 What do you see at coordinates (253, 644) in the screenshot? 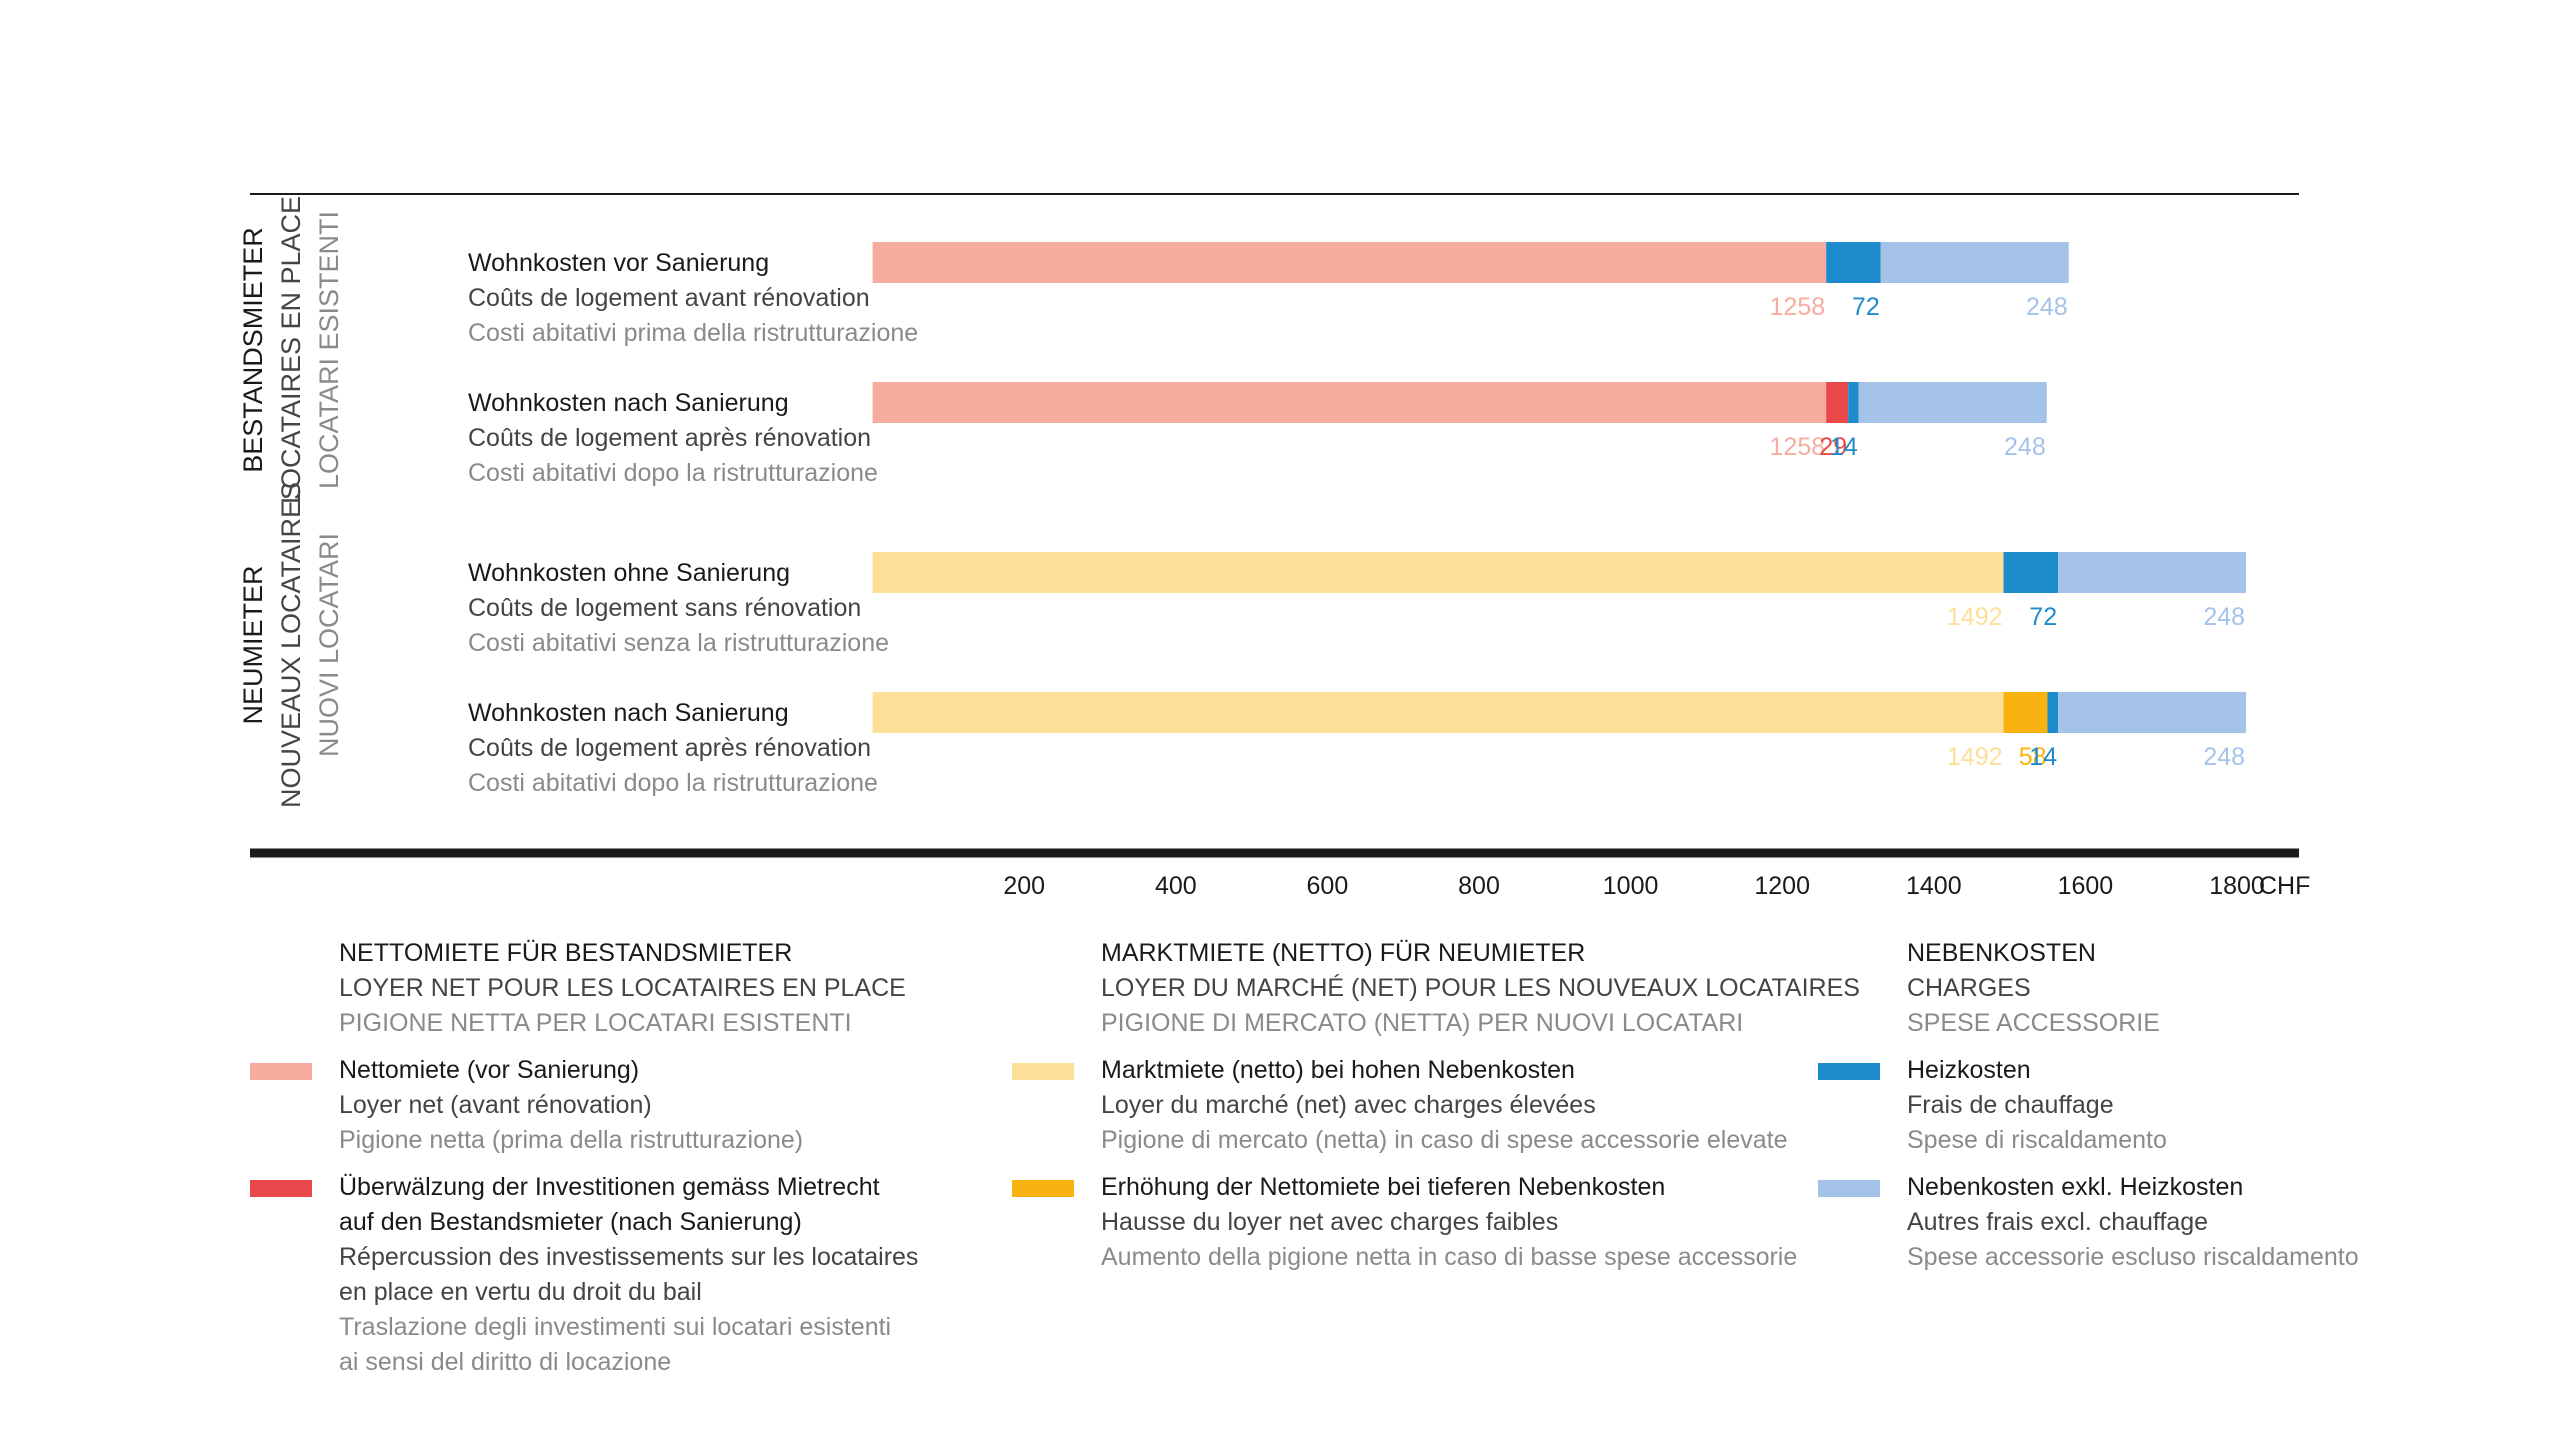
I see `group-label: NEUMIETER` at bounding box center [253, 644].